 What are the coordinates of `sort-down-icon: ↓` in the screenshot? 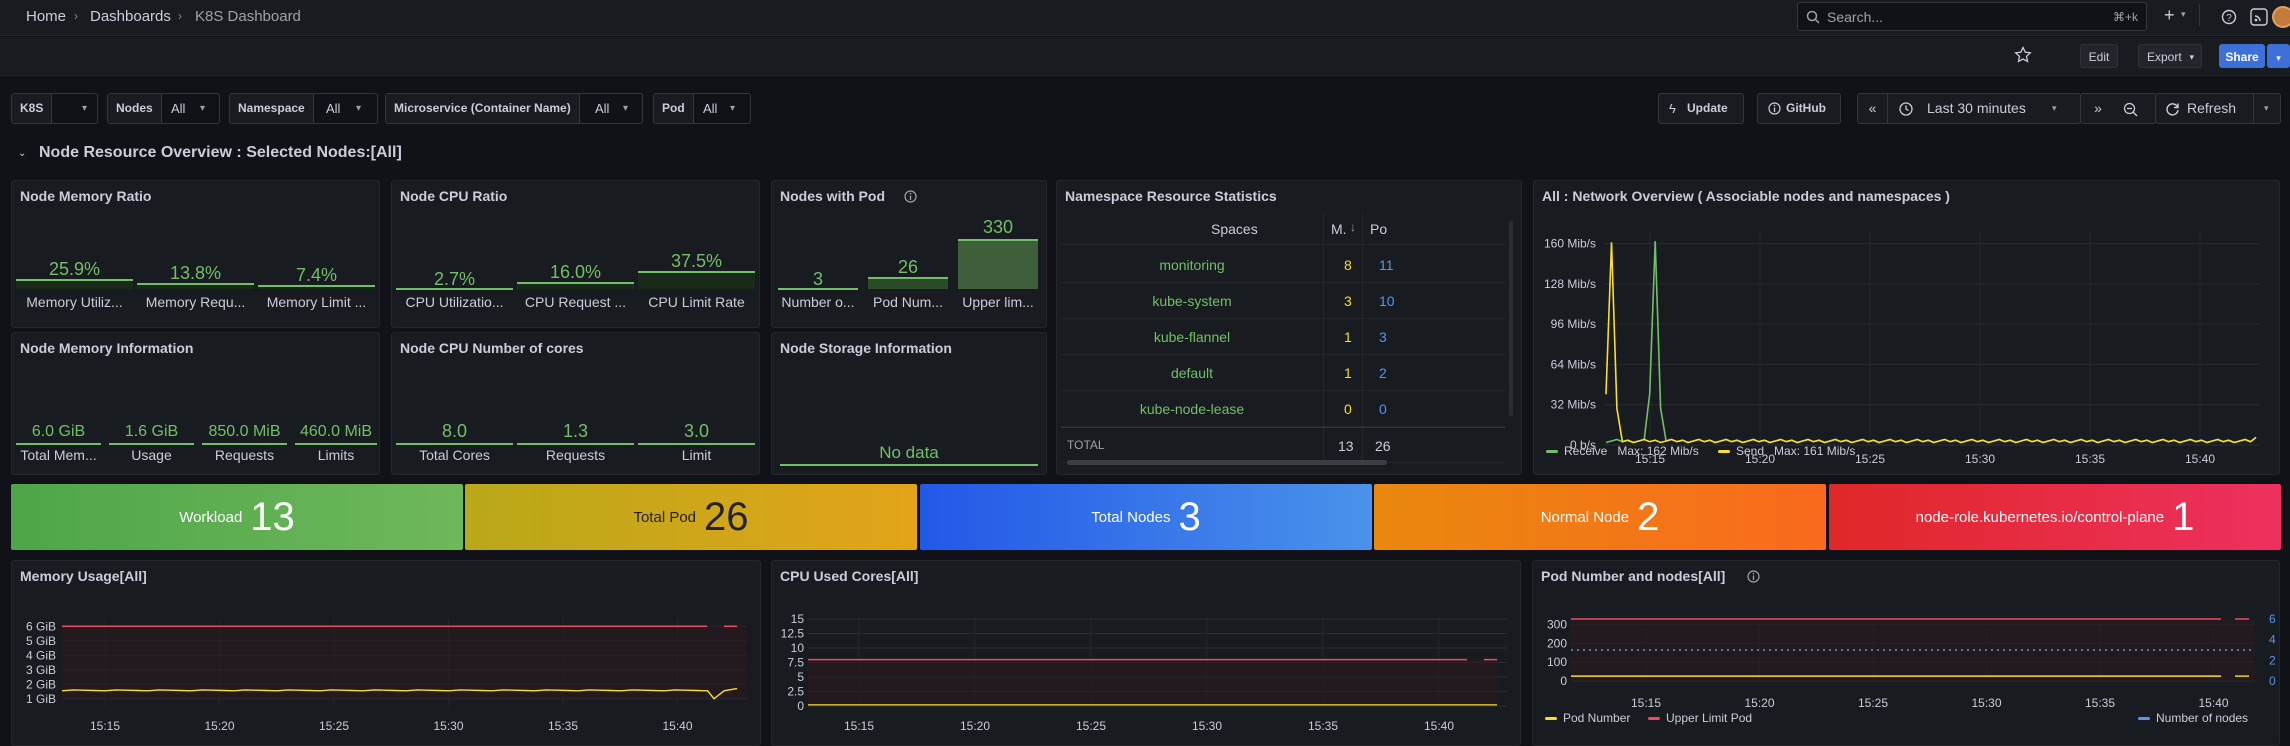 It's located at (1353, 227).